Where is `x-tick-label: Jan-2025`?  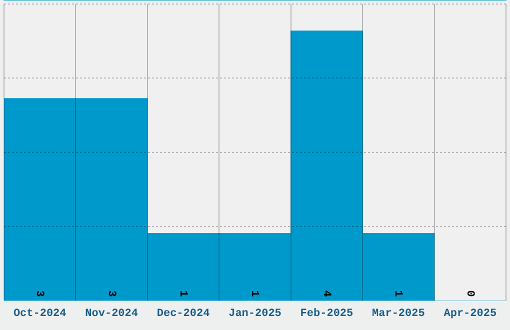
x-tick-label: Jan-2025 is located at coordinates (255, 314).